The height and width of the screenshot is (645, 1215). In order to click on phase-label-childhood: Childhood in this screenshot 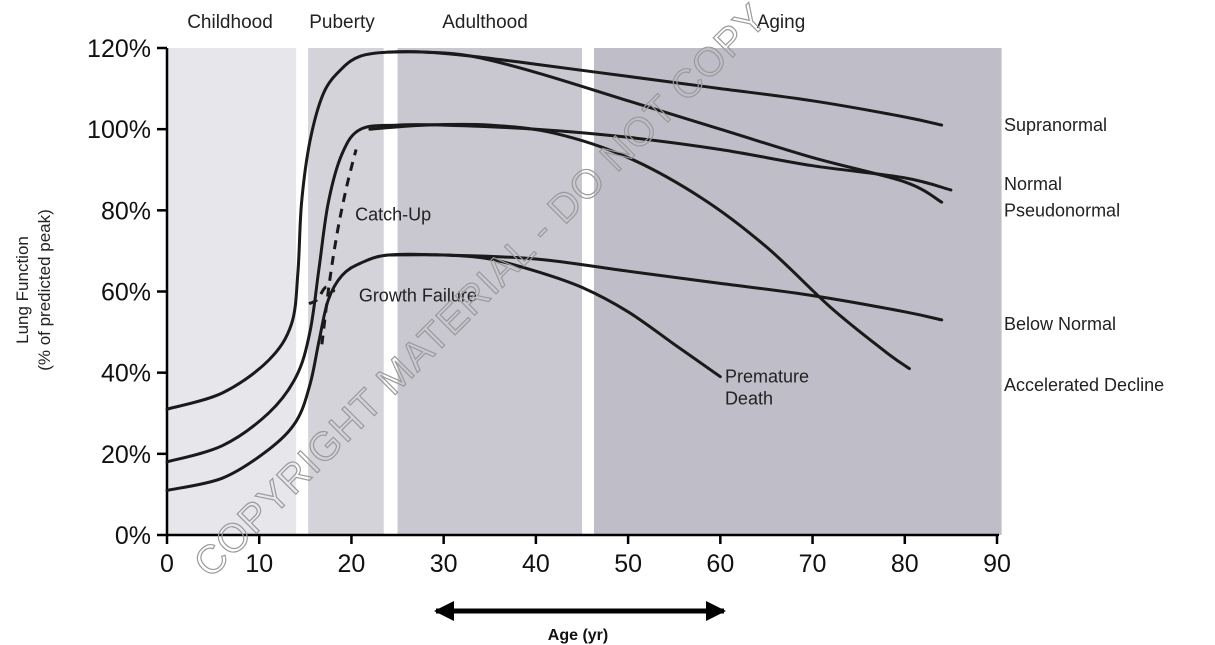, I will do `click(230, 22)`.